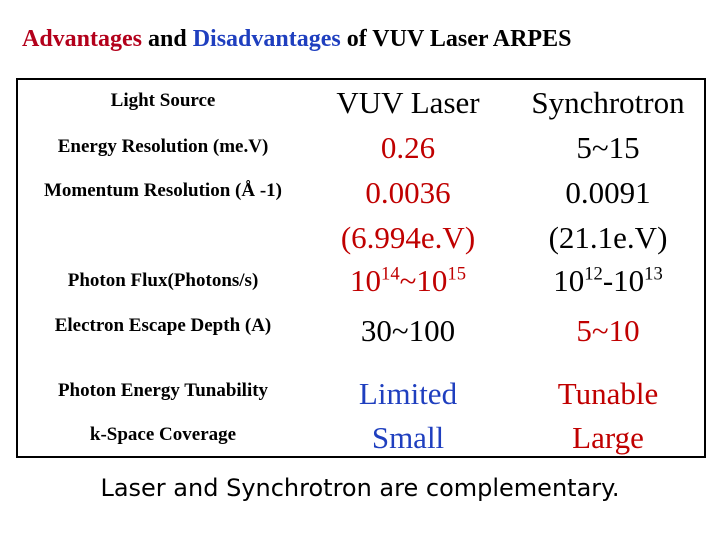  Describe the element at coordinates (608, 437) in the screenshot. I see `sync-k-space: Large` at that location.